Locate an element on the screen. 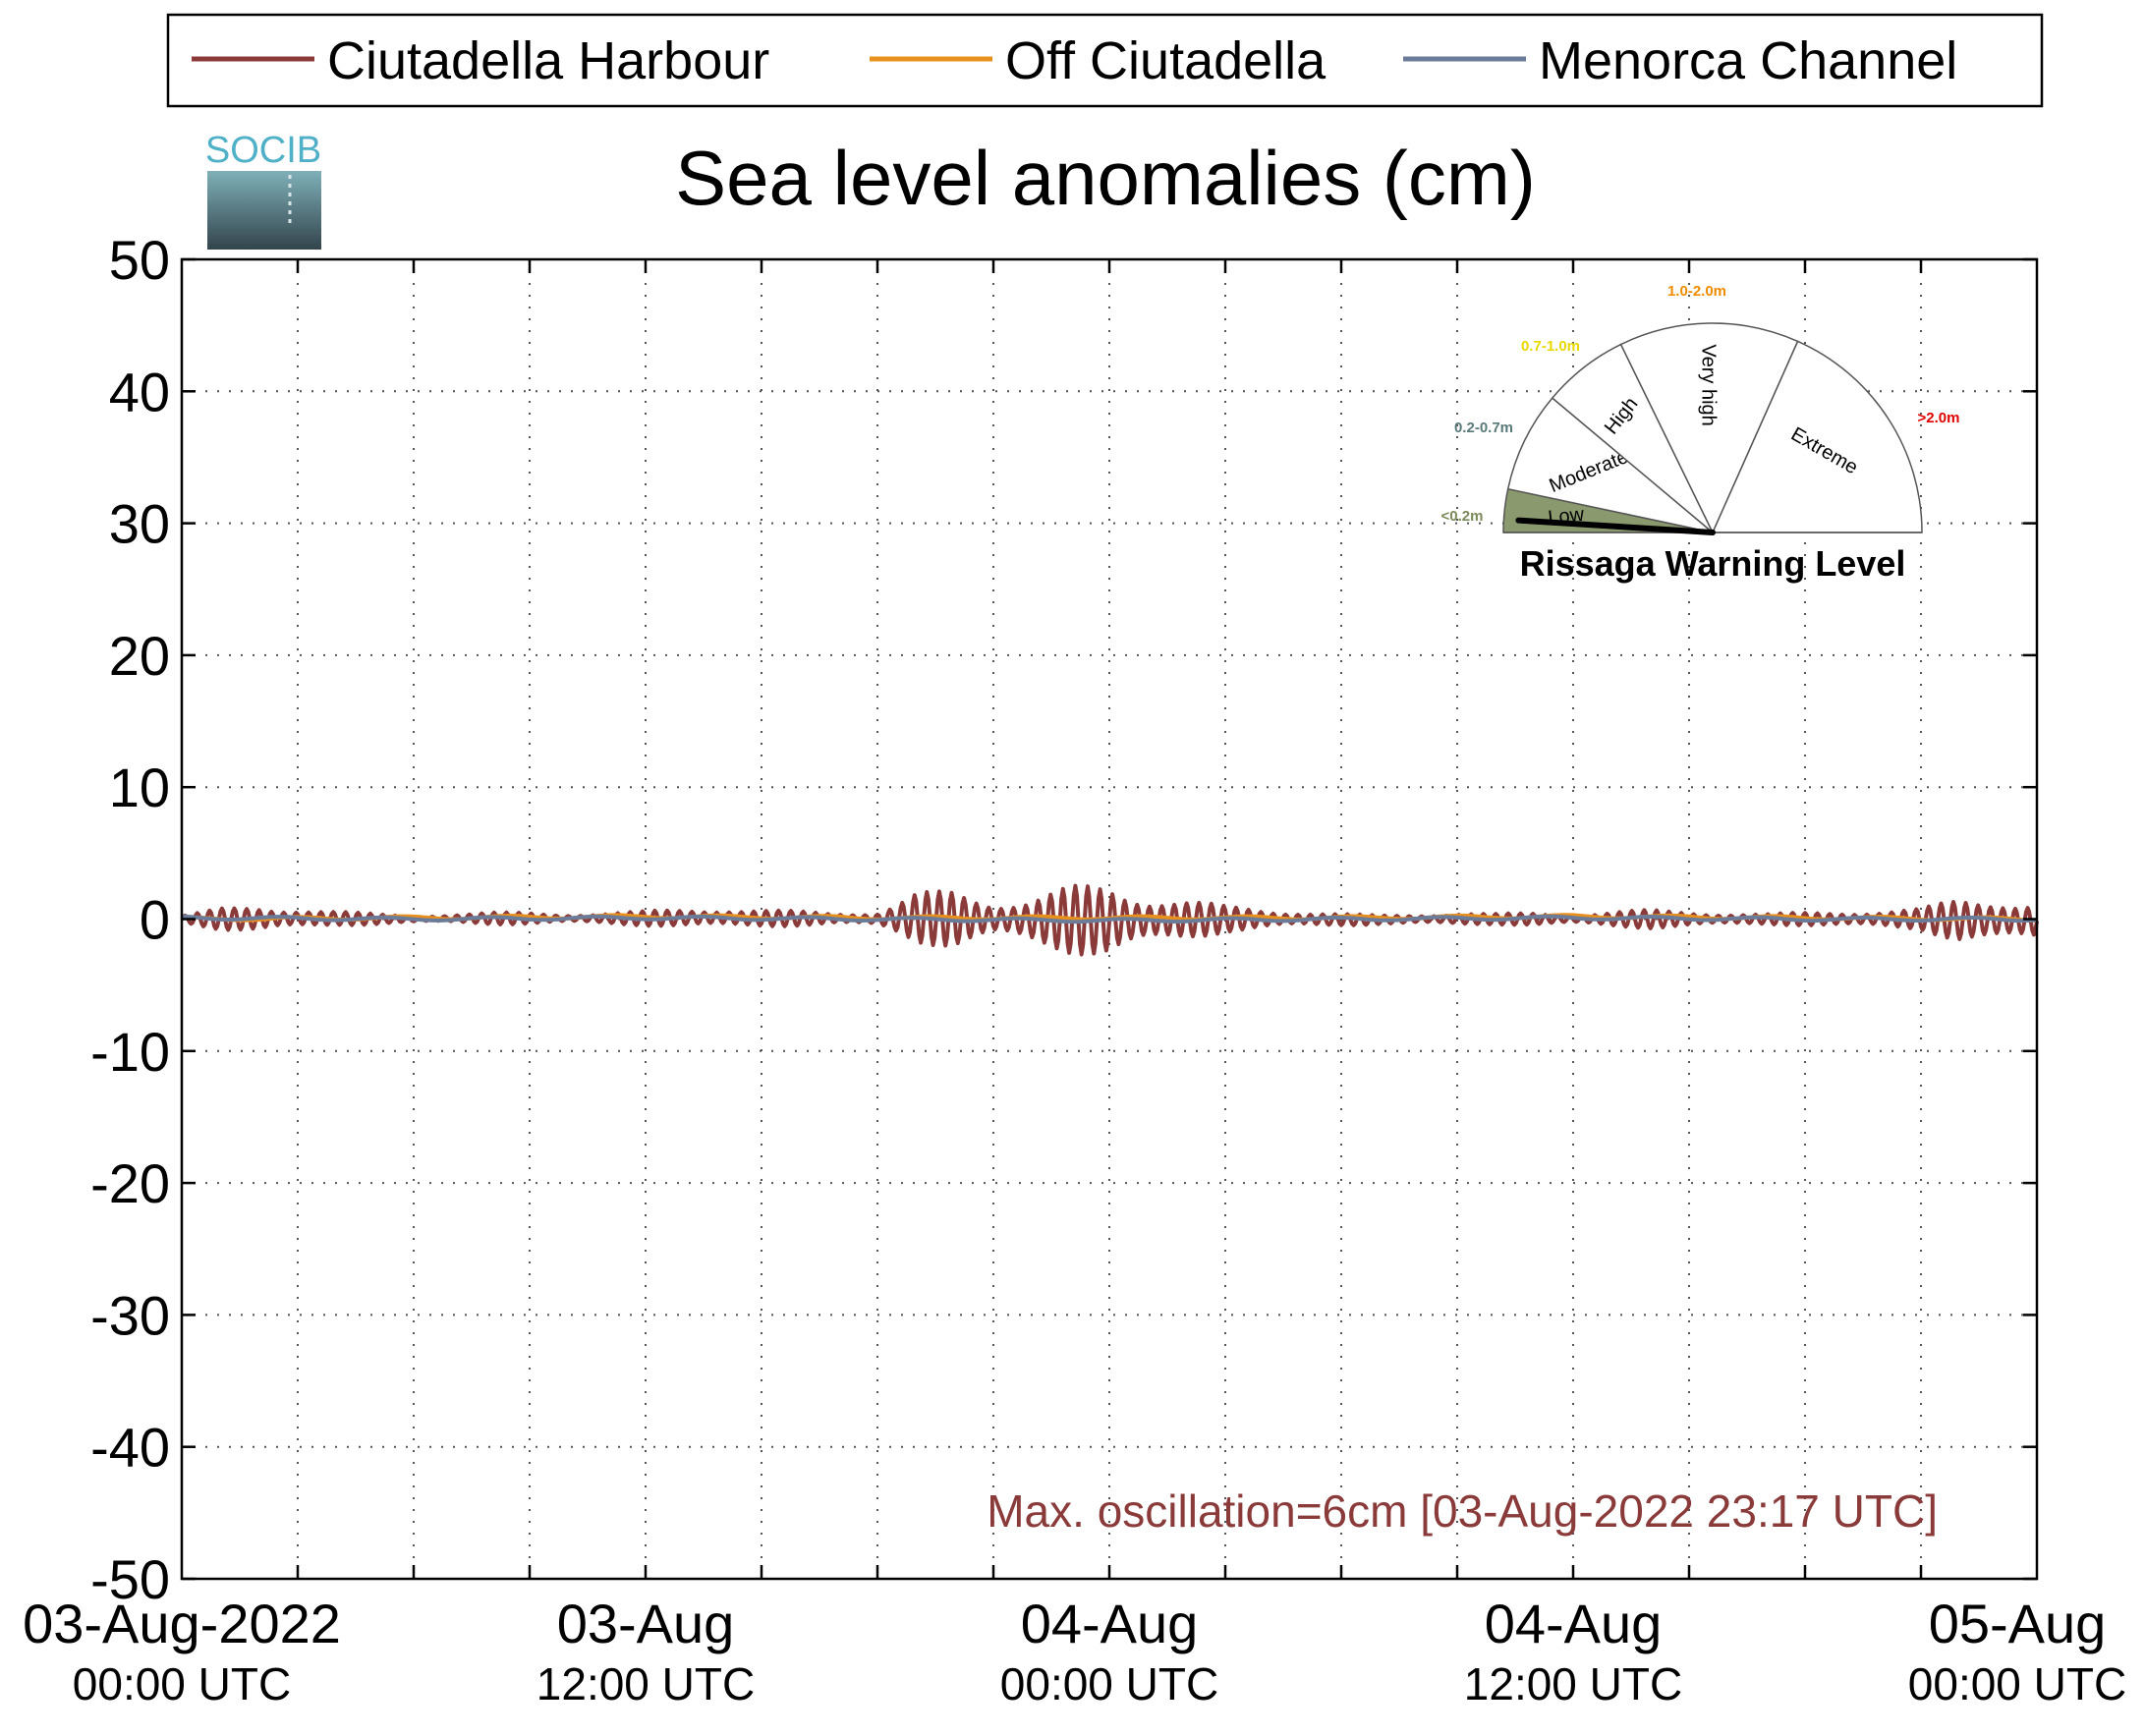 The width and height of the screenshot is (2145, 1736). gauge-range-label: 0.2-0.7m is located at coordinates (1483, 428).